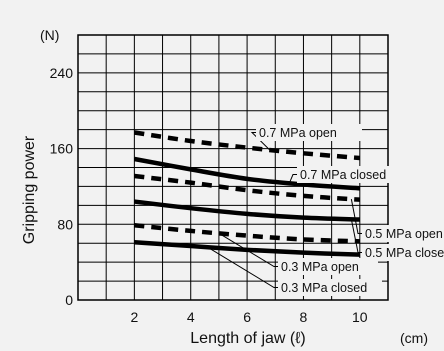  I want to click on callout-leader-0-7-mpa-closed, so click(292, 179).